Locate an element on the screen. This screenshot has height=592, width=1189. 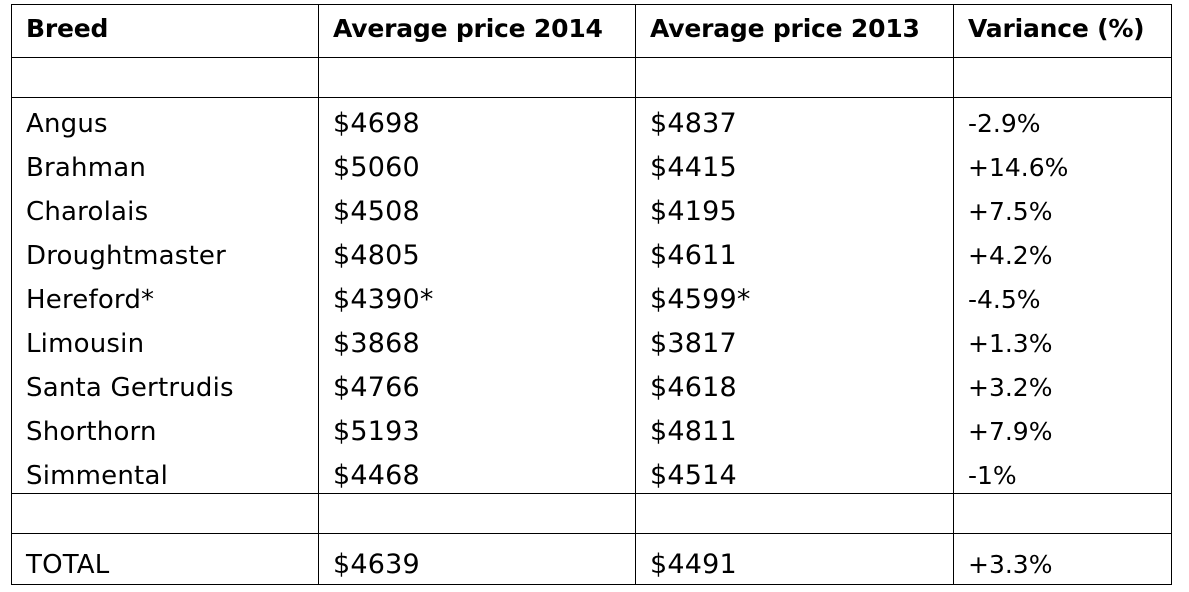
variance-cell: +7.9% is located at coordinates (1062, 427).